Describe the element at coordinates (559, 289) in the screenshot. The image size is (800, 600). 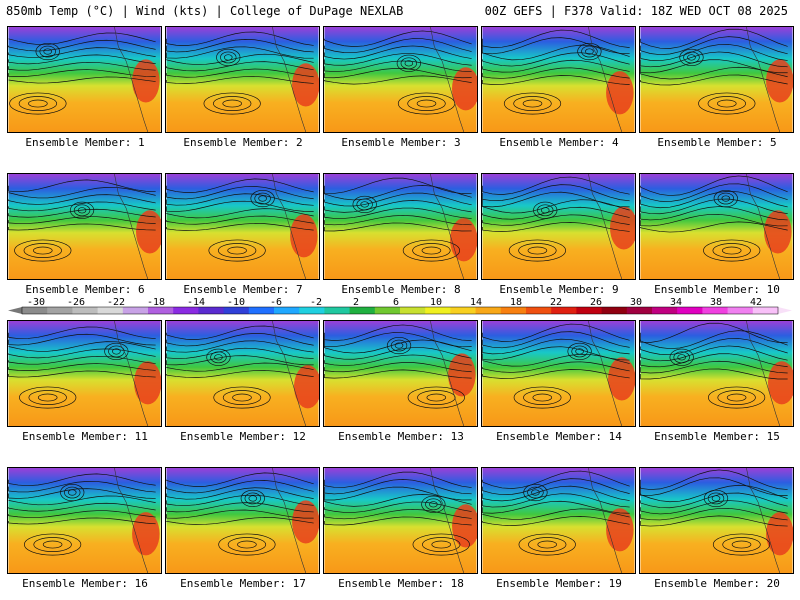
I see `ensemble-member-label: Ensemble Member: 9` at that location.